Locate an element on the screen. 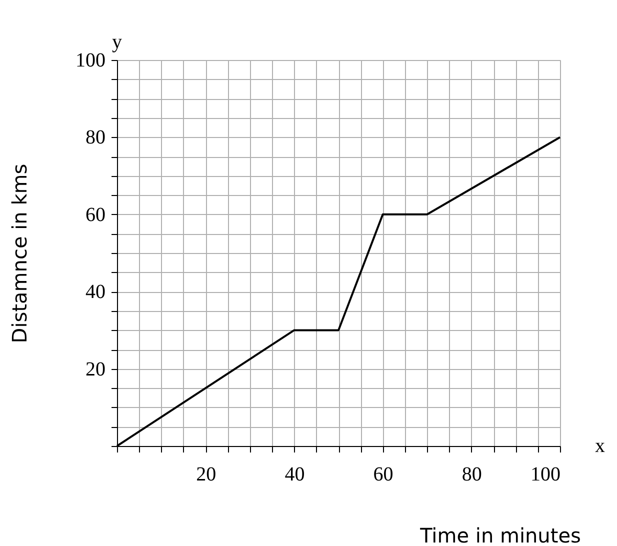 This screenshot has width=617, height=546. y-tick-label: 100 is located at coordinates (91, 61).